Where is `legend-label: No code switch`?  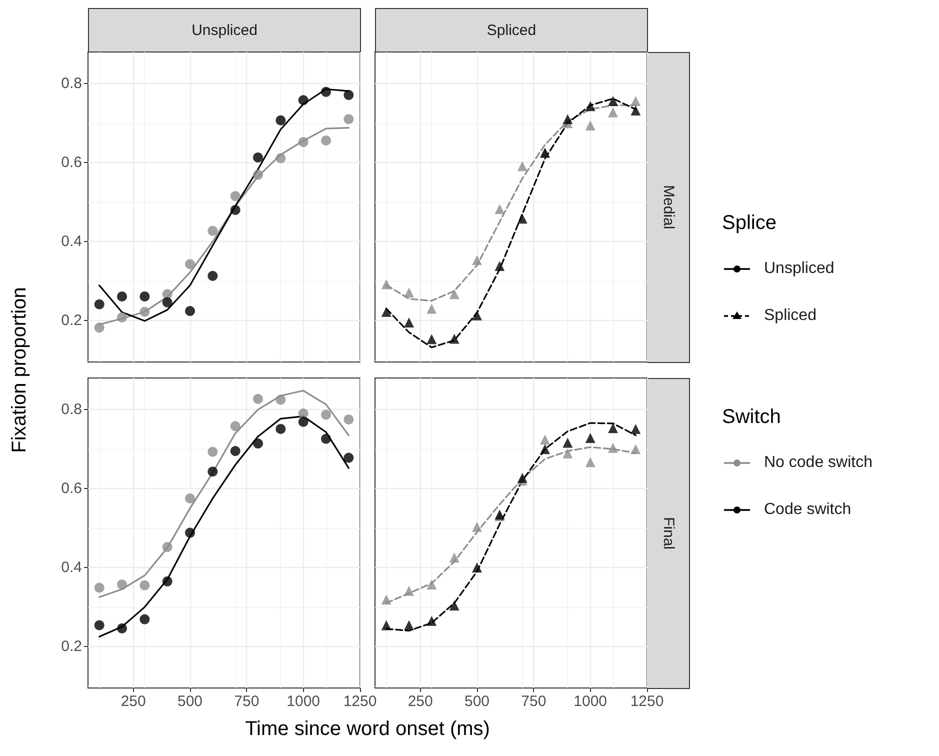
legend-label: No code switch is located at coordinates (818, 463).